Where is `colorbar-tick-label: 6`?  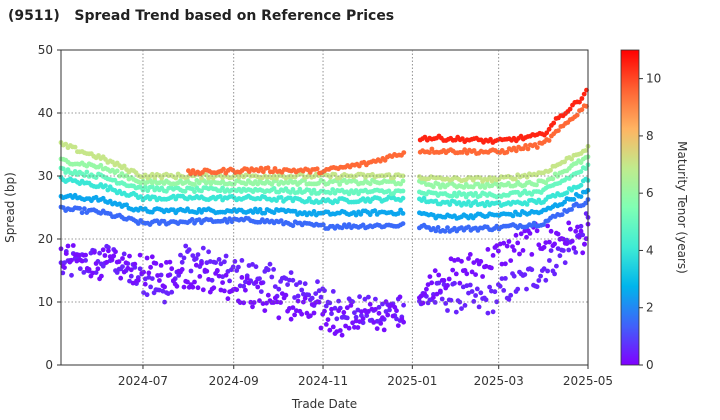
colorbar-tick-label: 6 is located at coordinates (650, 193).